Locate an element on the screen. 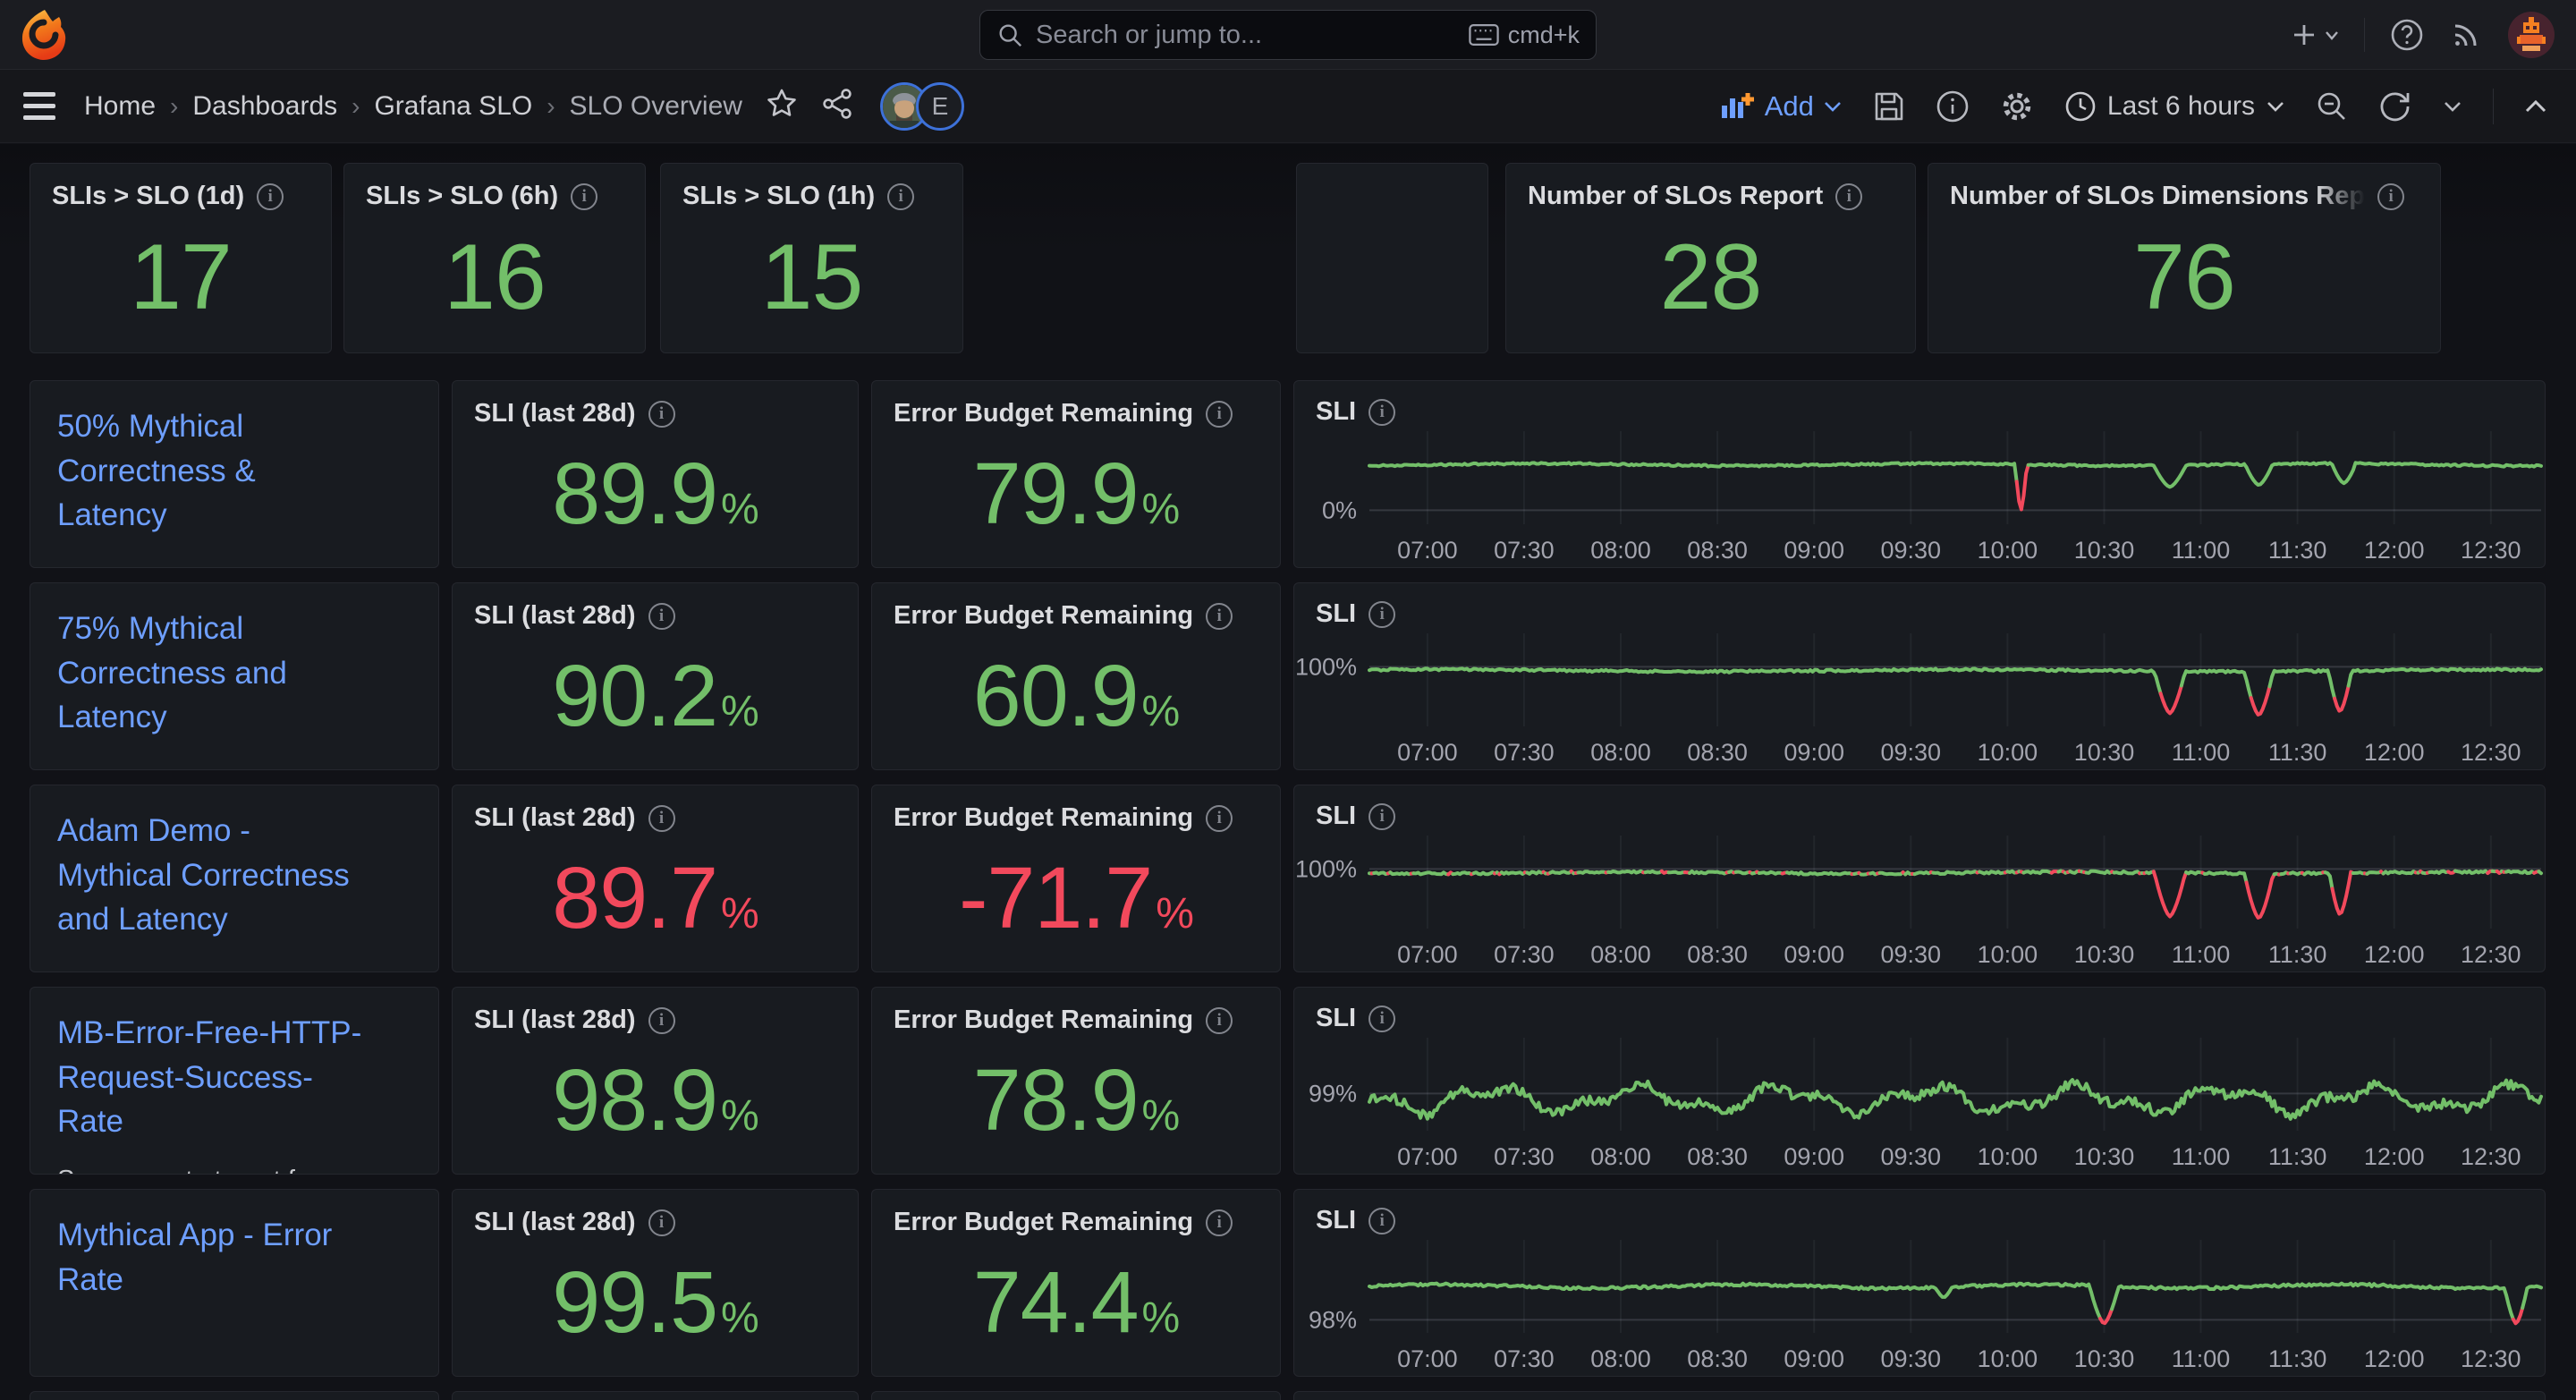 Image resolution: width=2576 pixels, height=1400 pixels. grafana-logo-icon is located at coordinates (44, 35).